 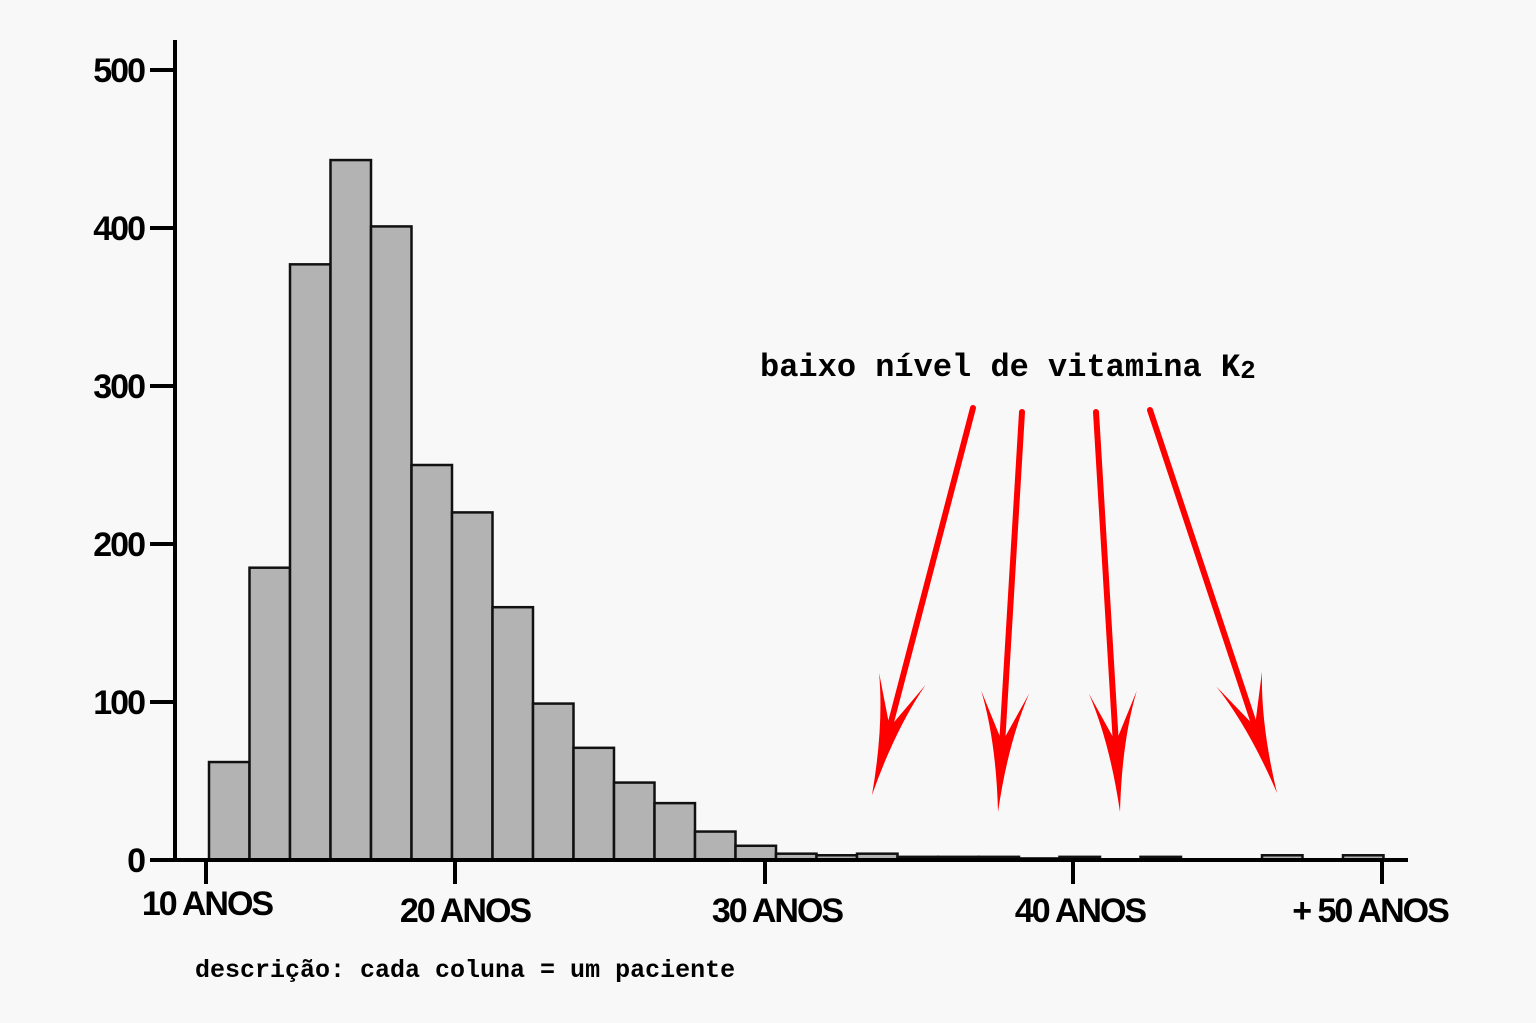 What do you see at coordinates (119, 545) in the screenshot?
I see `y-tick-label: 200` at bounding box center [119, 545].